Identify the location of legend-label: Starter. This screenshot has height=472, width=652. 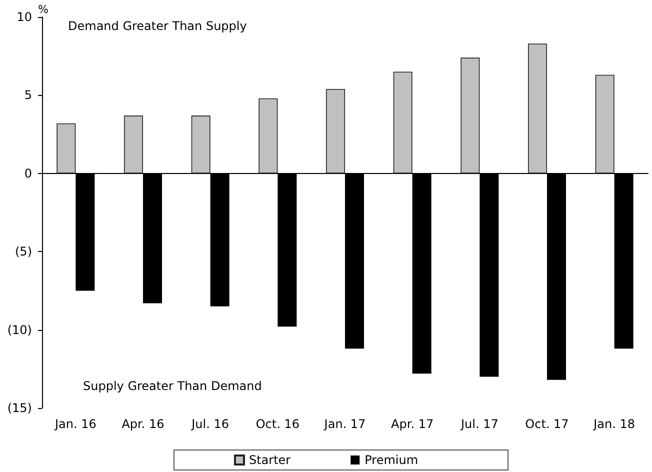
(269, 460).